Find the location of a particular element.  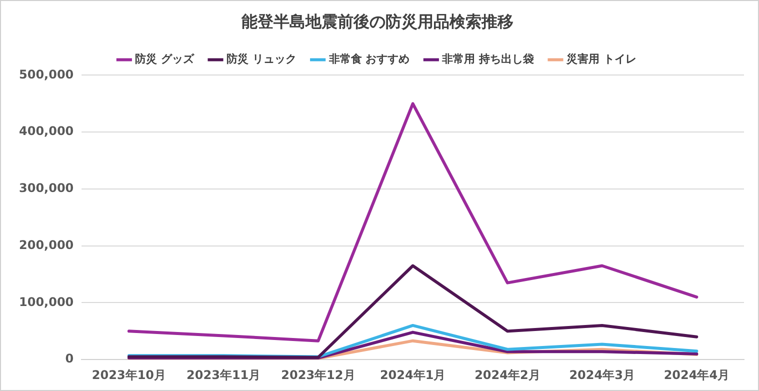

legend-label: 非常食 おすすめ is located at coordinates (369, 59).